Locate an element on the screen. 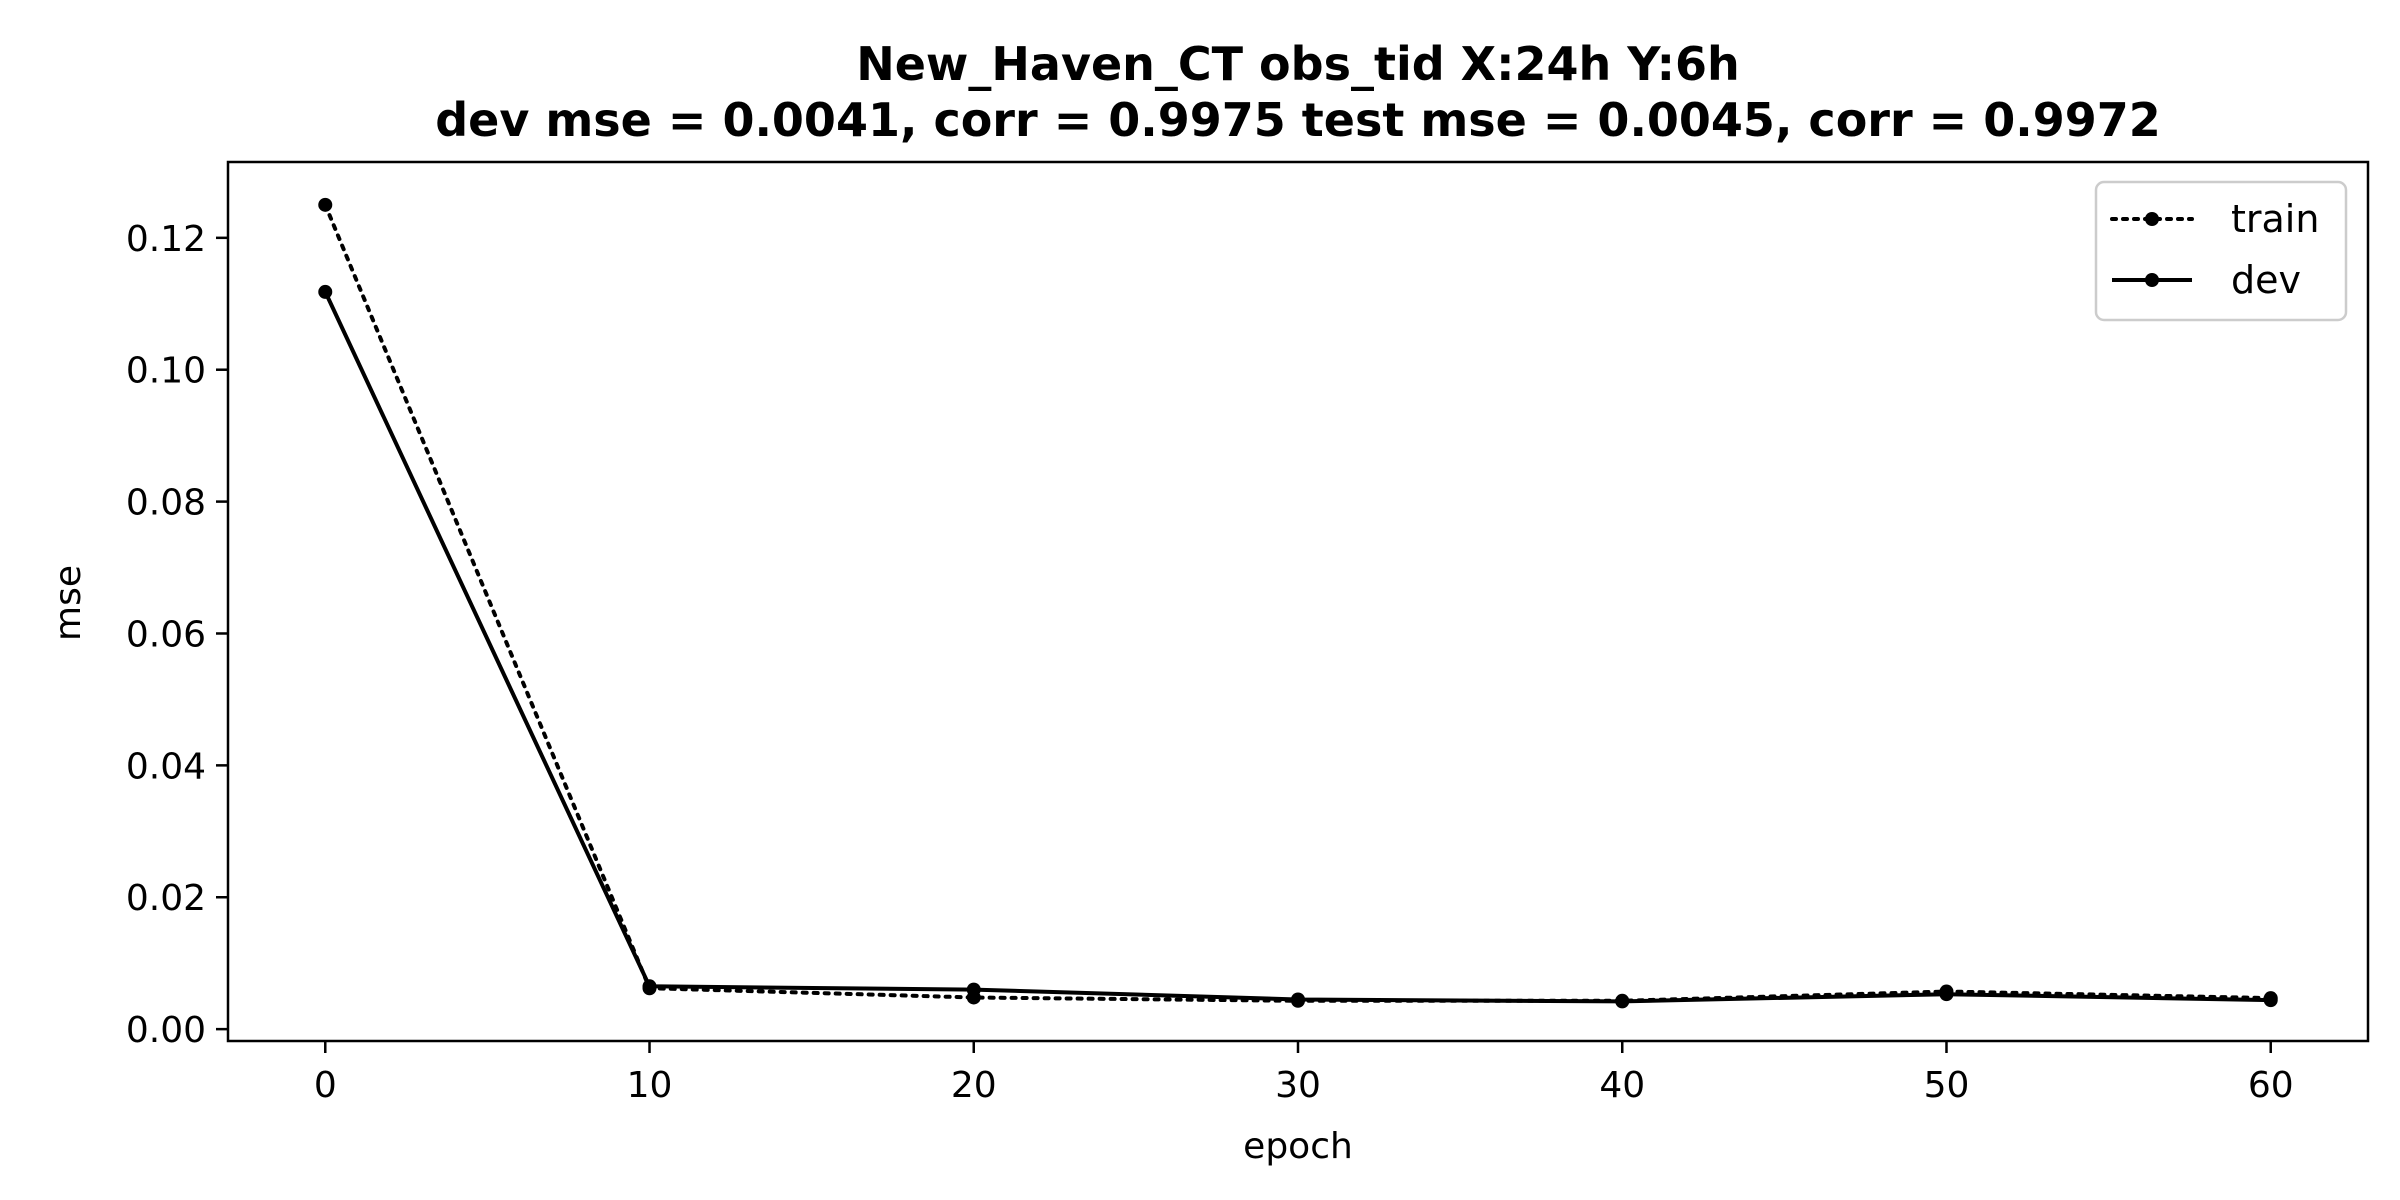 This screenshot has width=2400, height=1200. x-tick-label: 10 is located at coordinates (650, 1085).